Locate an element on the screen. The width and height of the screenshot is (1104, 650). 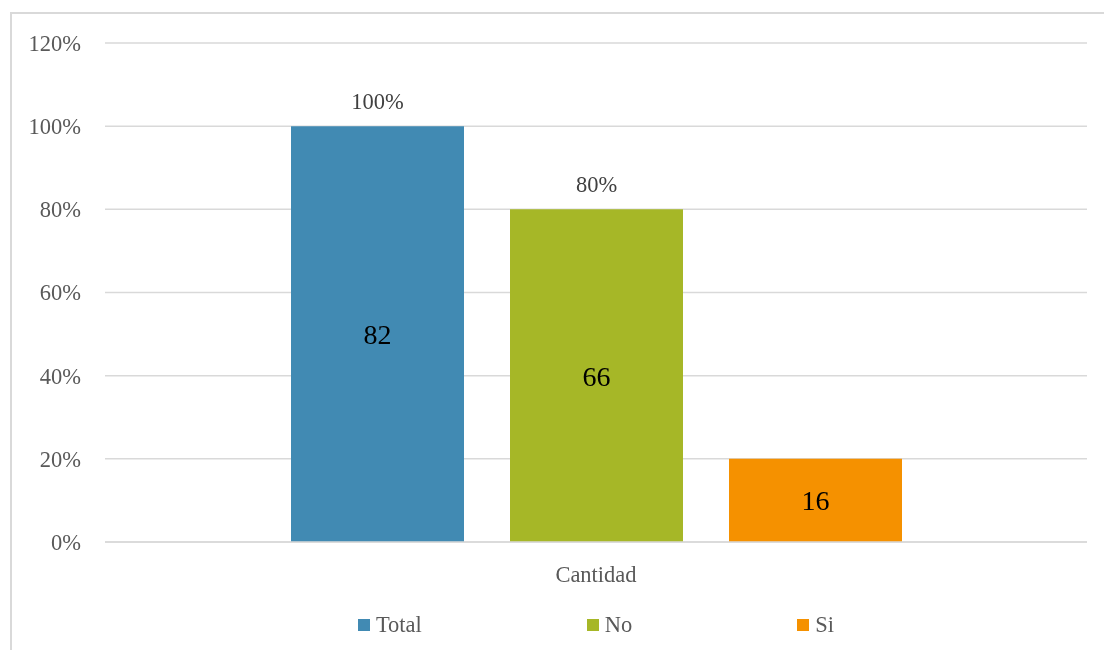
annotation: 82 is located at coordinates (377, 334).